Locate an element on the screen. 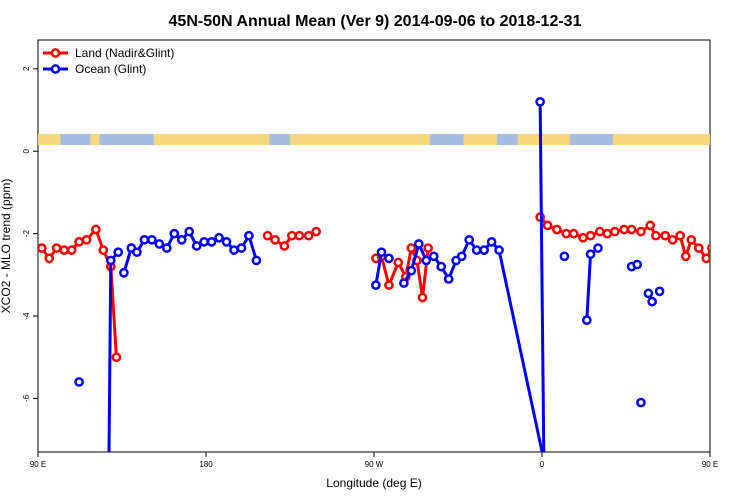 The image size is (750, 500). y-tick-label: -4 is located at coordinates (26, 316).